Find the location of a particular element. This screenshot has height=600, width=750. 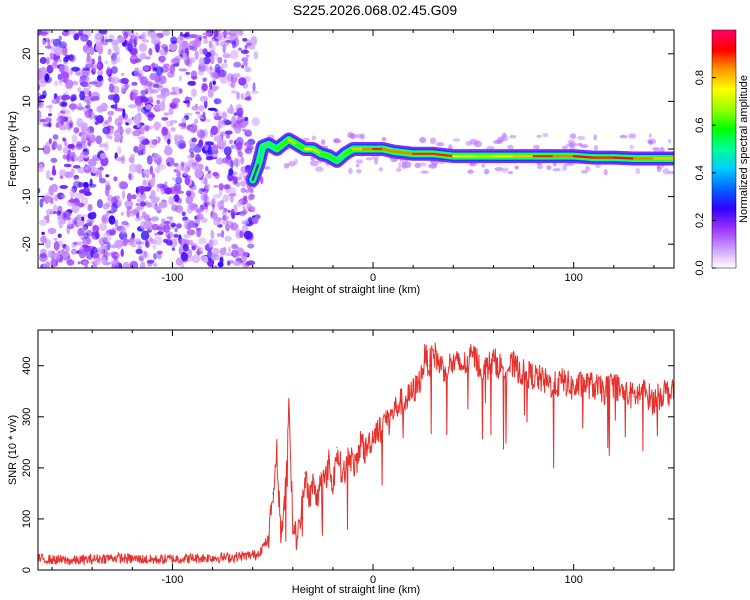

y-tick-label: 0 is located at coordinates (27, 570).